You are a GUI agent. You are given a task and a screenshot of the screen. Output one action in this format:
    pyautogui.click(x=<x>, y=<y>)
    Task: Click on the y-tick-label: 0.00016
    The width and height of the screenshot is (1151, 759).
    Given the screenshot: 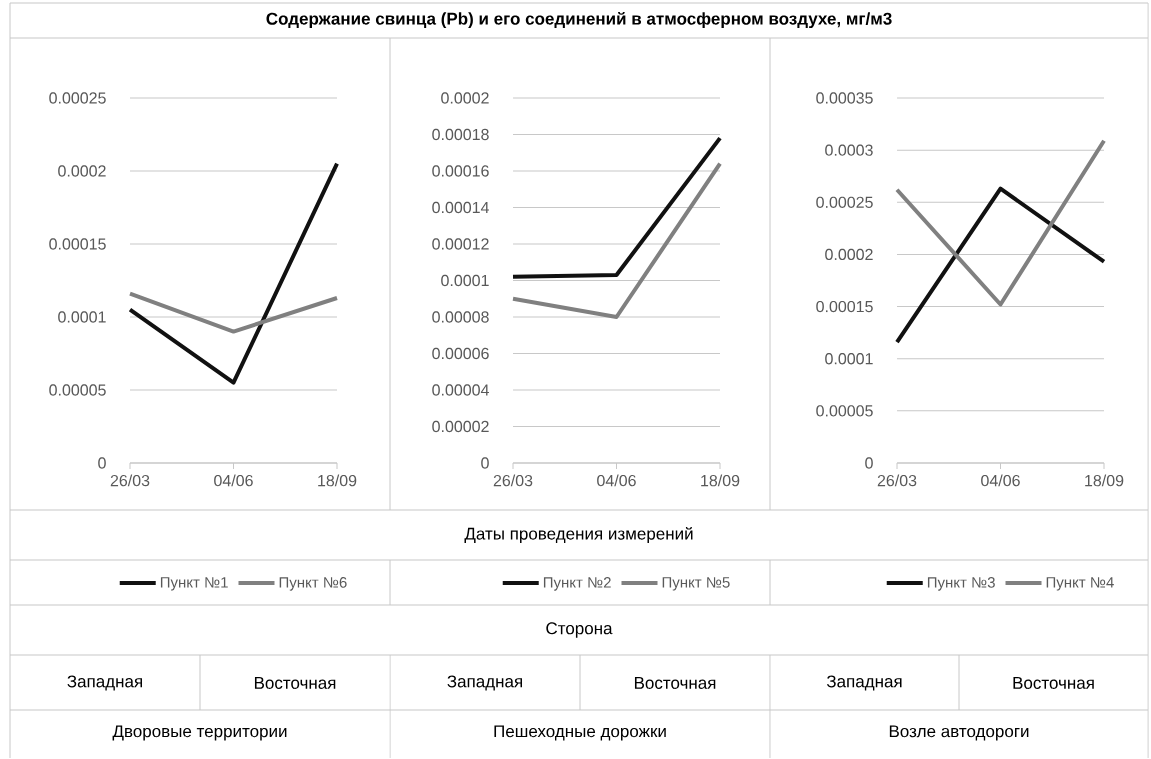 What is the action you would take?
    pyautogui.click(x=460, y=171)
    